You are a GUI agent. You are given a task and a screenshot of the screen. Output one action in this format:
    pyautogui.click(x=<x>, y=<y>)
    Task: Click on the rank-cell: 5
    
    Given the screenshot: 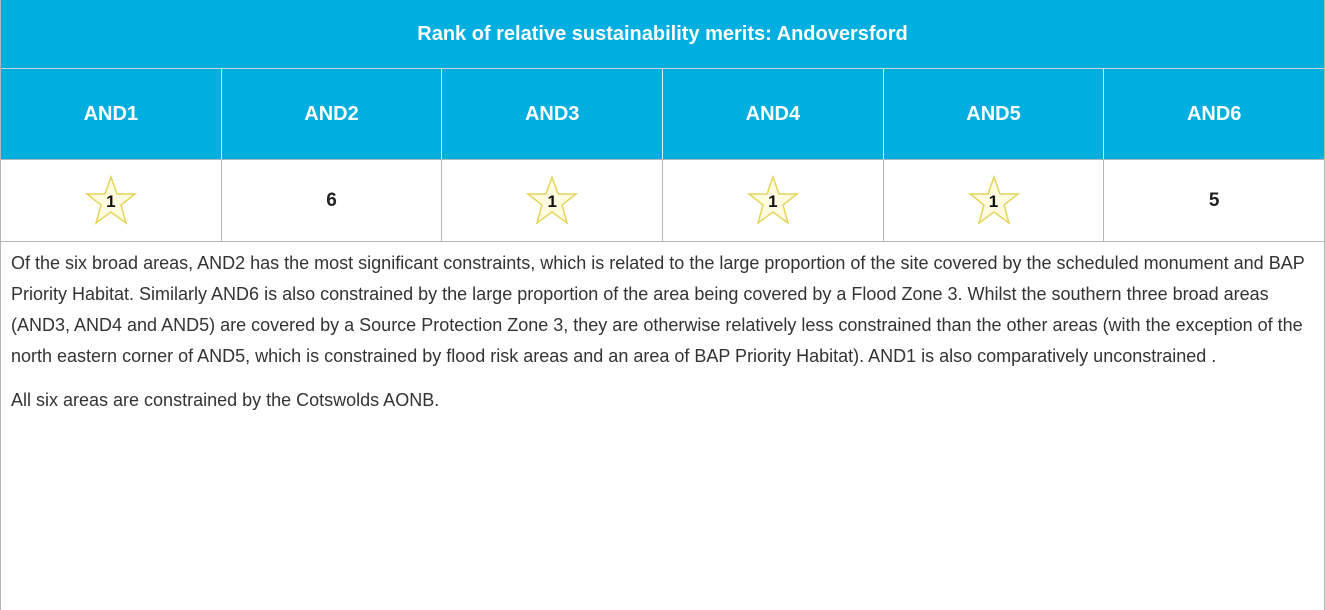 What is the action you would take?
    pyautogui.click(x=1214, y=200)
    